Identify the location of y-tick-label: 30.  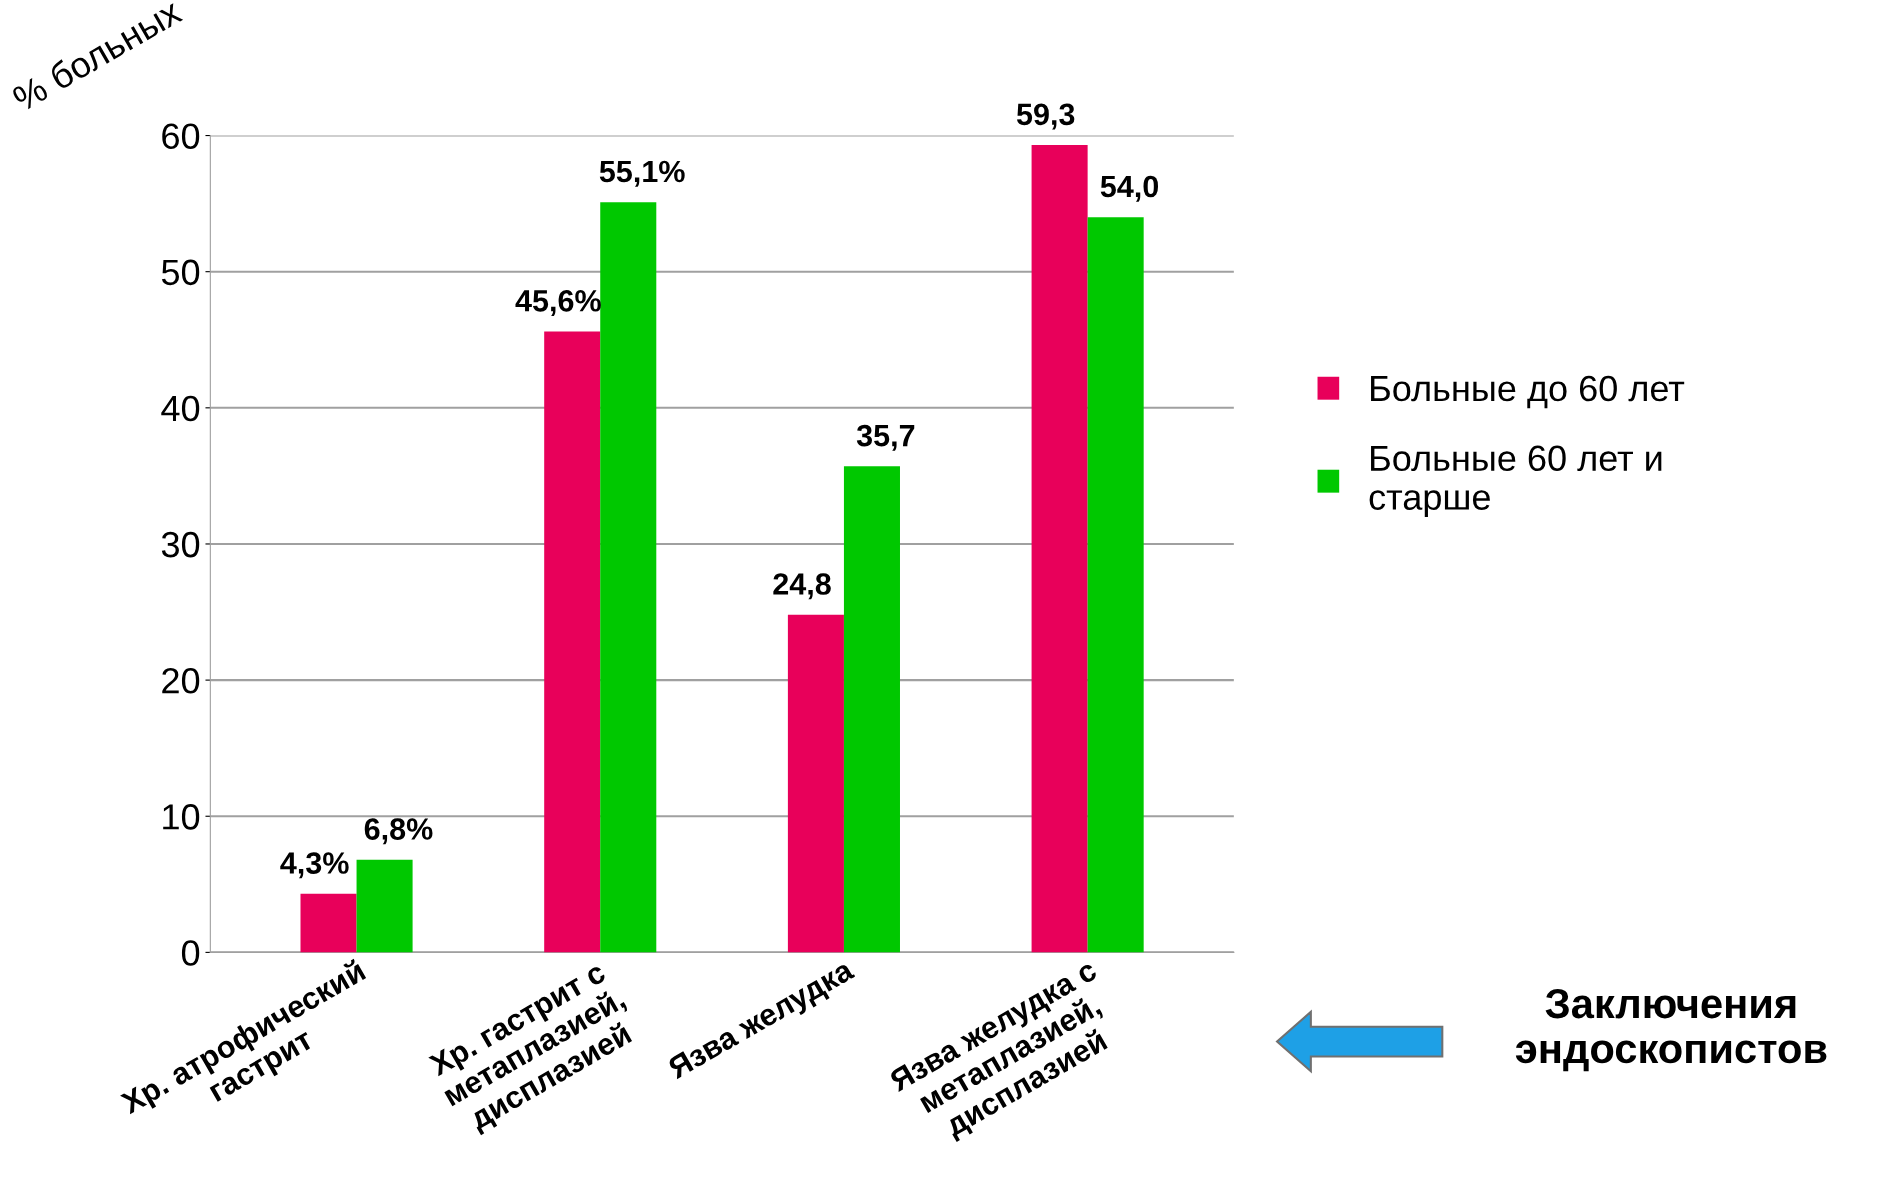
(180, 544).